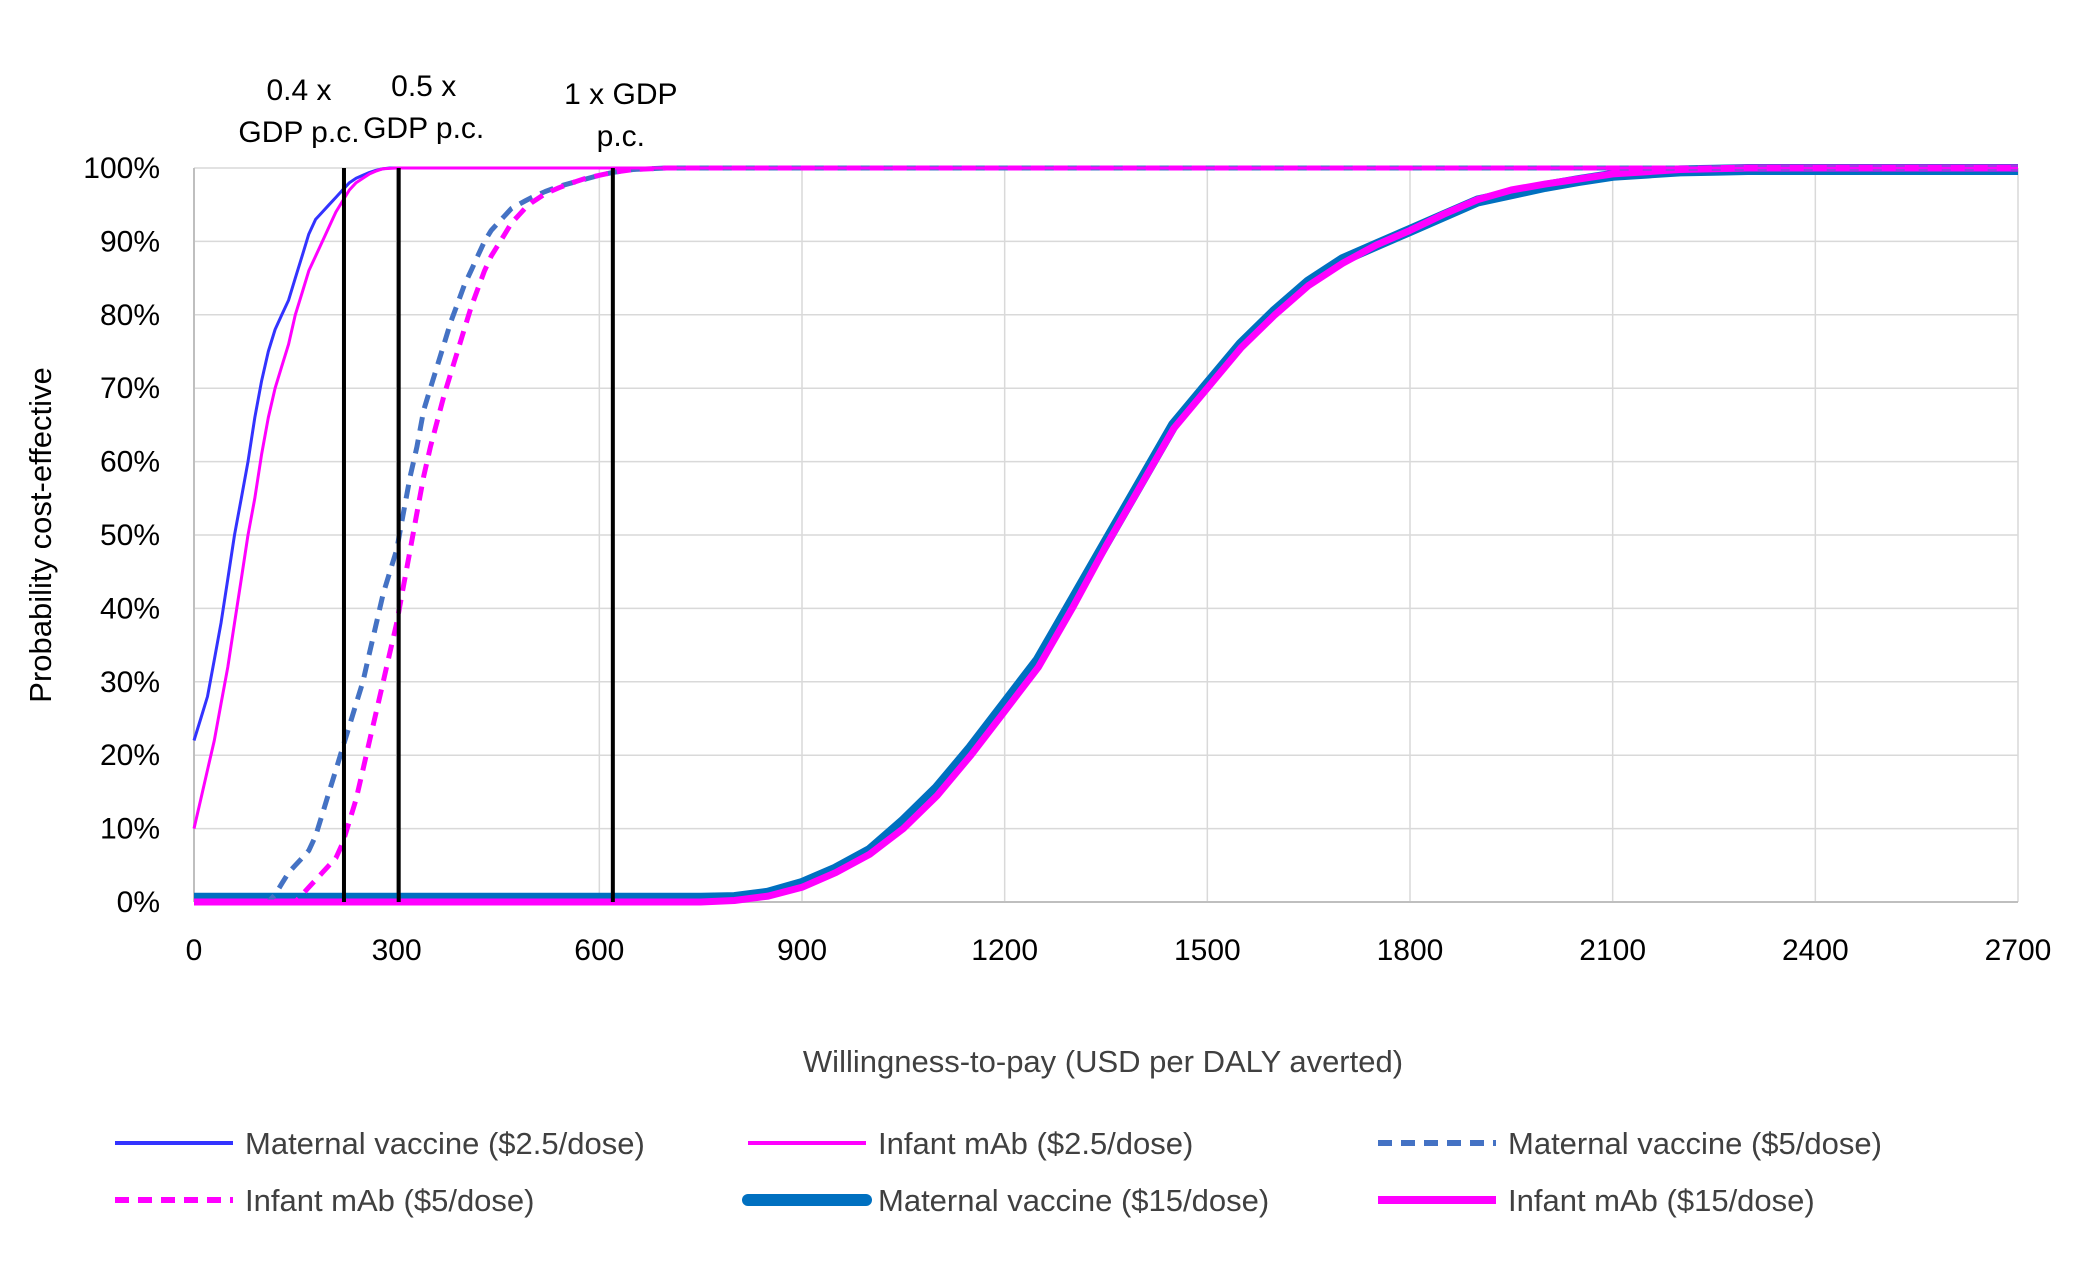  I want to click on y-tick-label: 50%, so click(130, 535).